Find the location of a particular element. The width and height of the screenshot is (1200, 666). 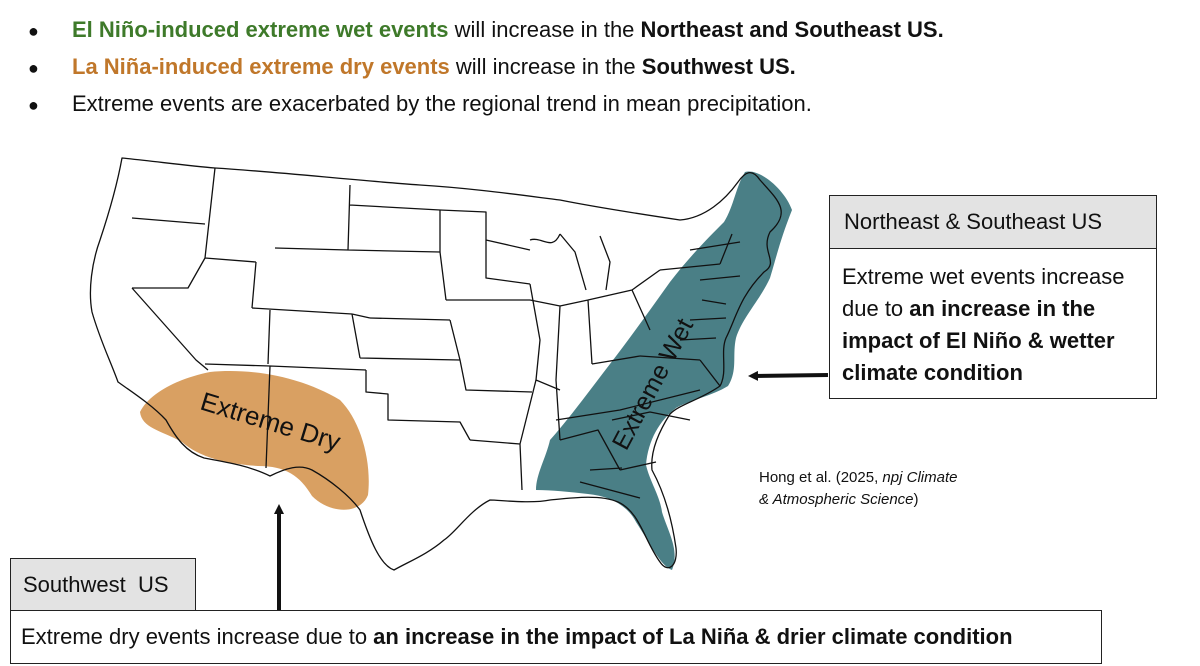

southwest-title-text: Southwest US is located at coordinates (96, 584).